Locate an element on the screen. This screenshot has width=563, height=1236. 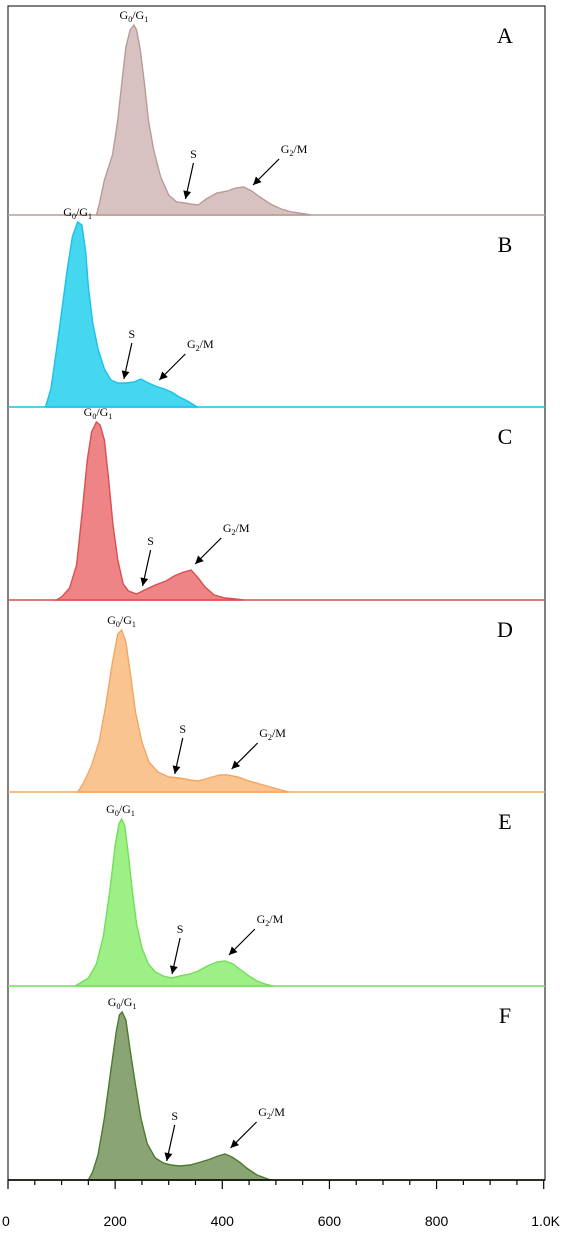
panel-letter: F is located at coordinates (505, 1015).